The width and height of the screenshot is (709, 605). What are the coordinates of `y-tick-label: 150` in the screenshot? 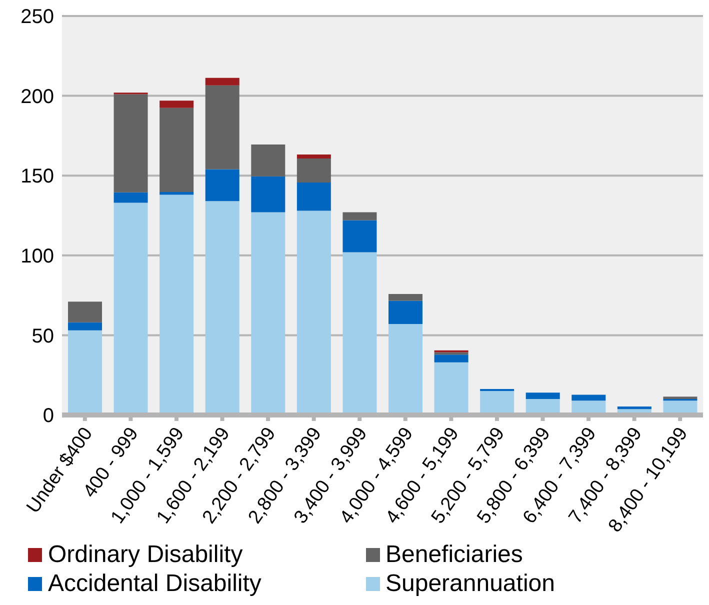 It's located at (37, 177).